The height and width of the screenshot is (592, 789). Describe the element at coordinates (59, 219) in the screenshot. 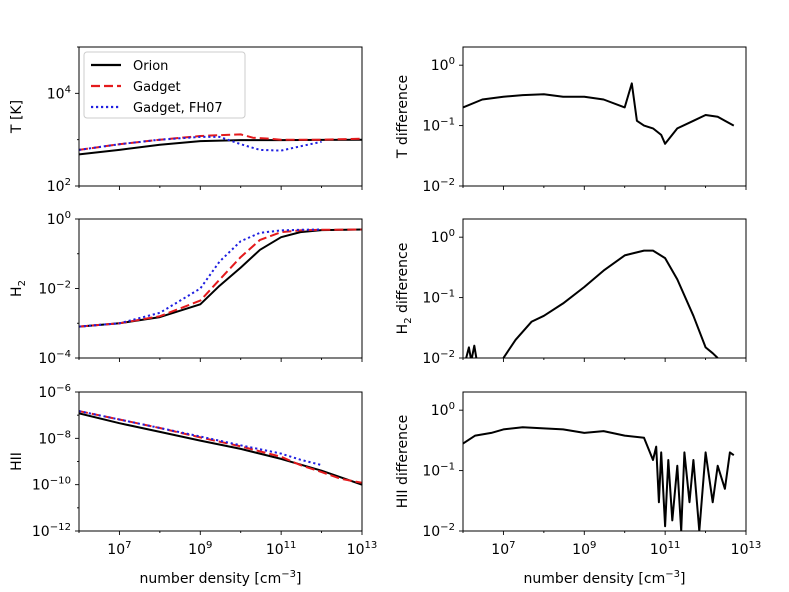

I see `y-tick-label-middle-left: 10⁰` at that location.